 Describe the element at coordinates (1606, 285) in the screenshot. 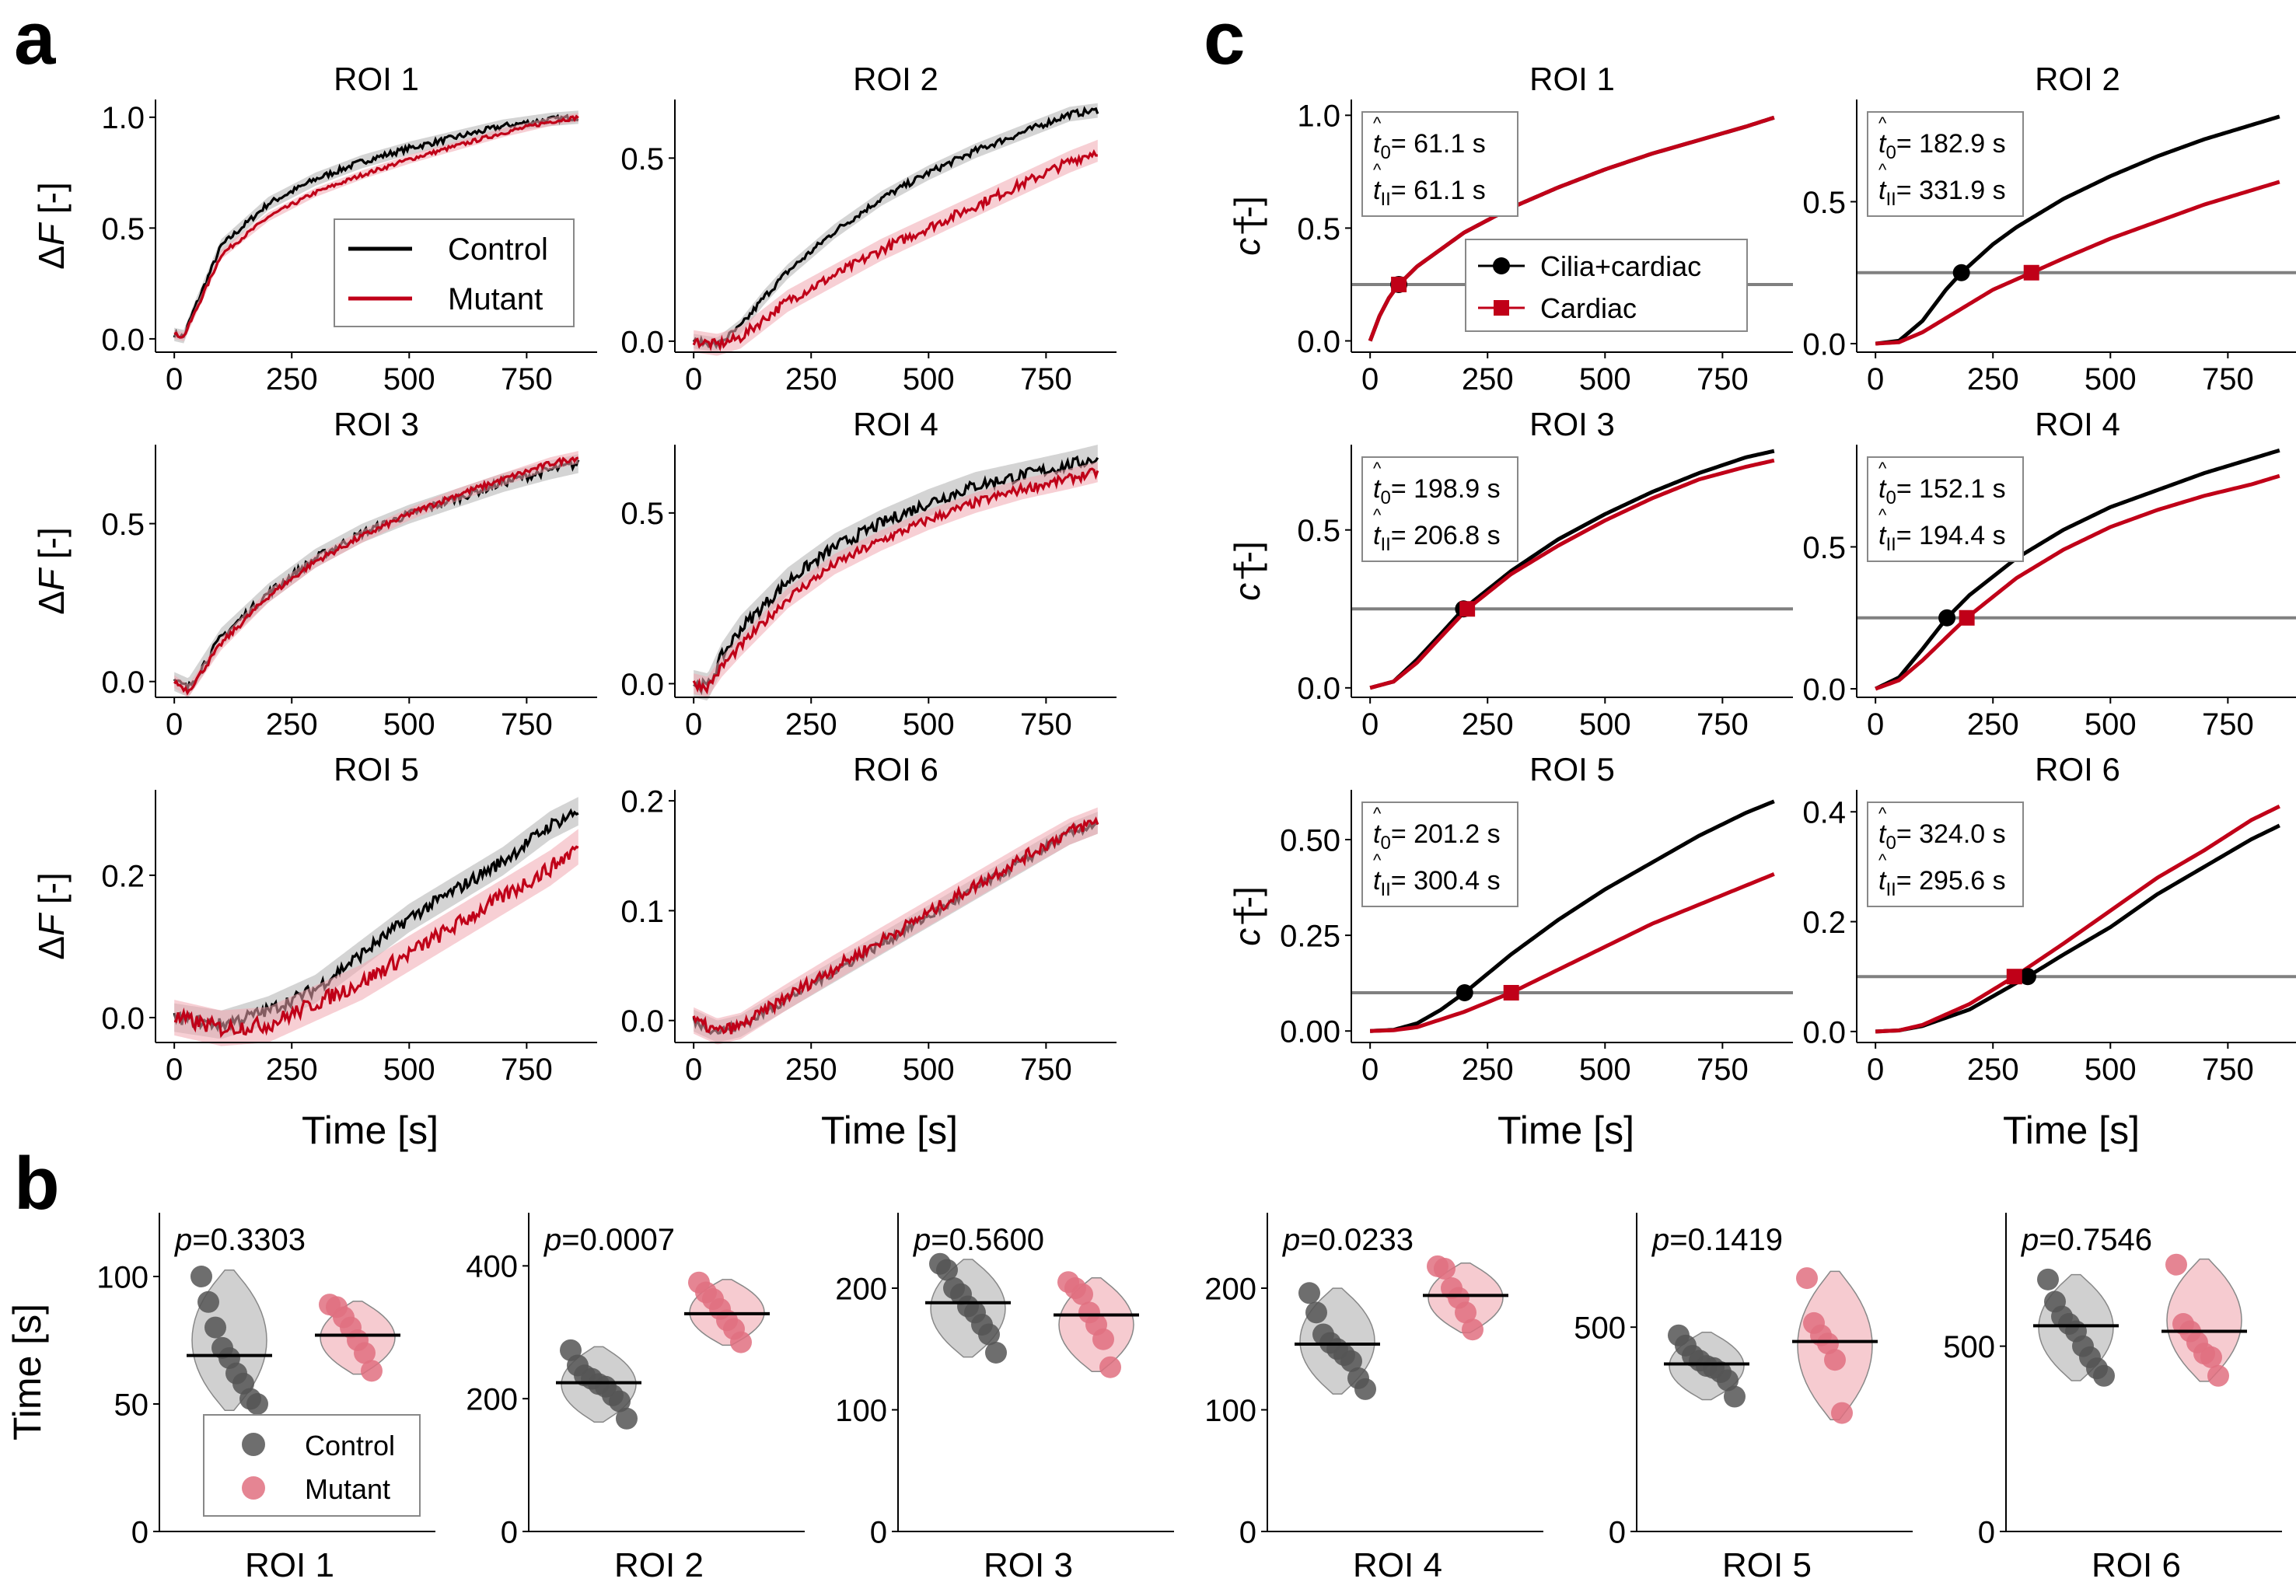

I see `legend-frame` at that location.